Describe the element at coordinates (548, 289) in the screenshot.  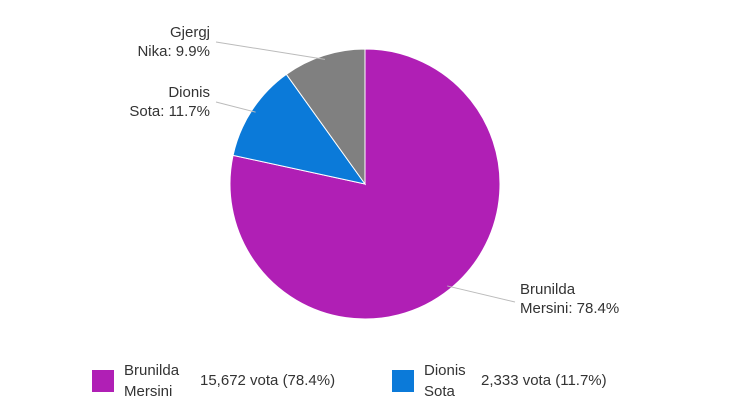
I see `slice-label: Brunilda` at that location.